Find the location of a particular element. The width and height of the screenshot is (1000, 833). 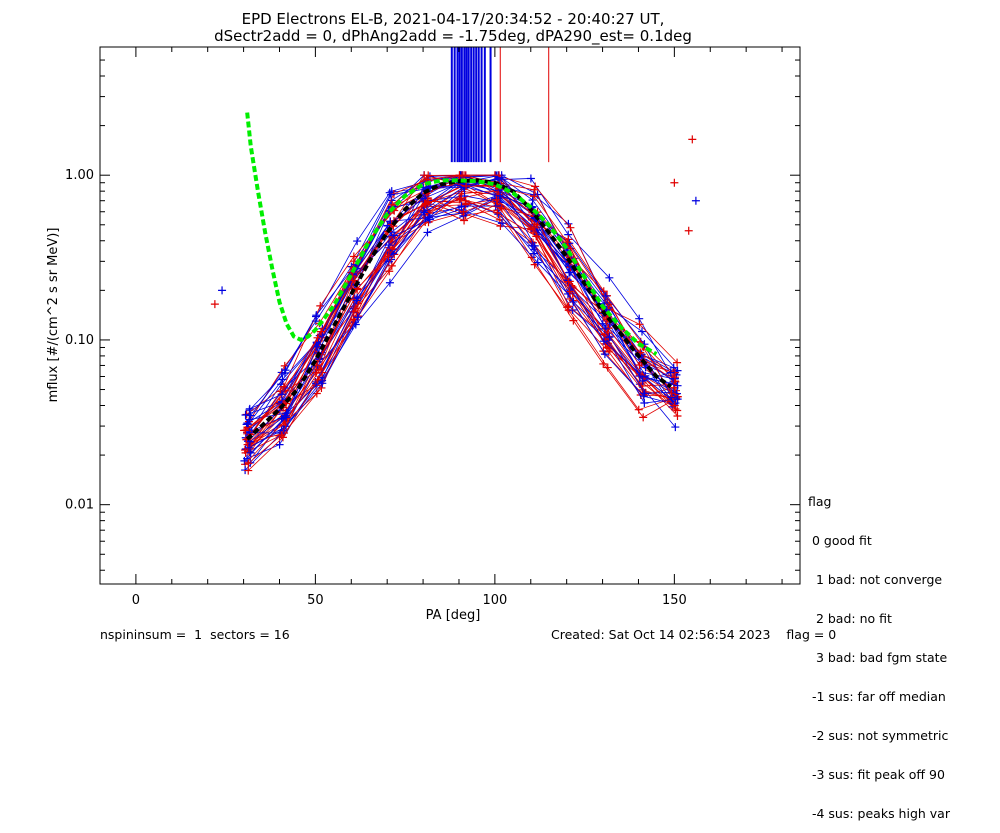

x-tick-label: 100 is located at coordinates (494, 600).